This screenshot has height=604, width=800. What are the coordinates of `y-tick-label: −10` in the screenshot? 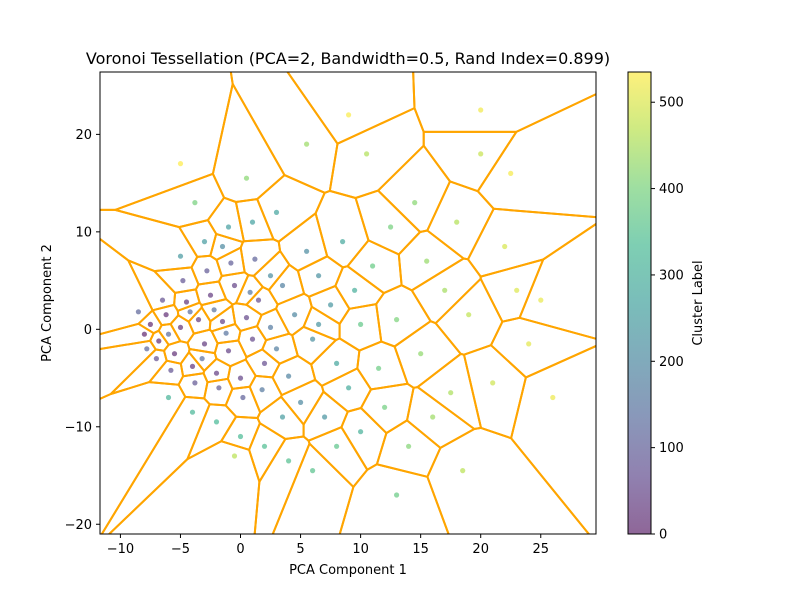 It's located at (78, 427).